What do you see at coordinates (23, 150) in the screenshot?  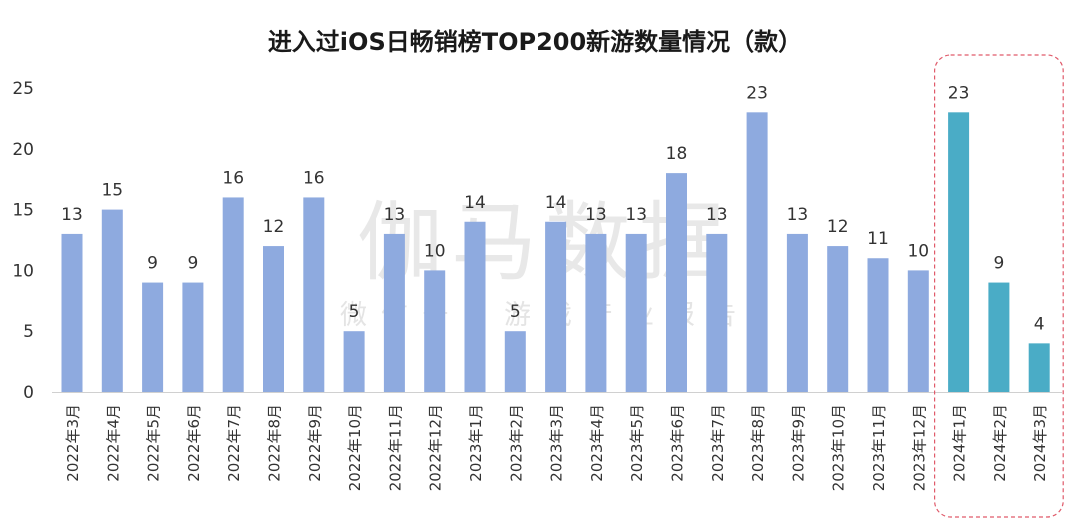 I see `y-tick-label: 20` at bounding box center [23, 150].